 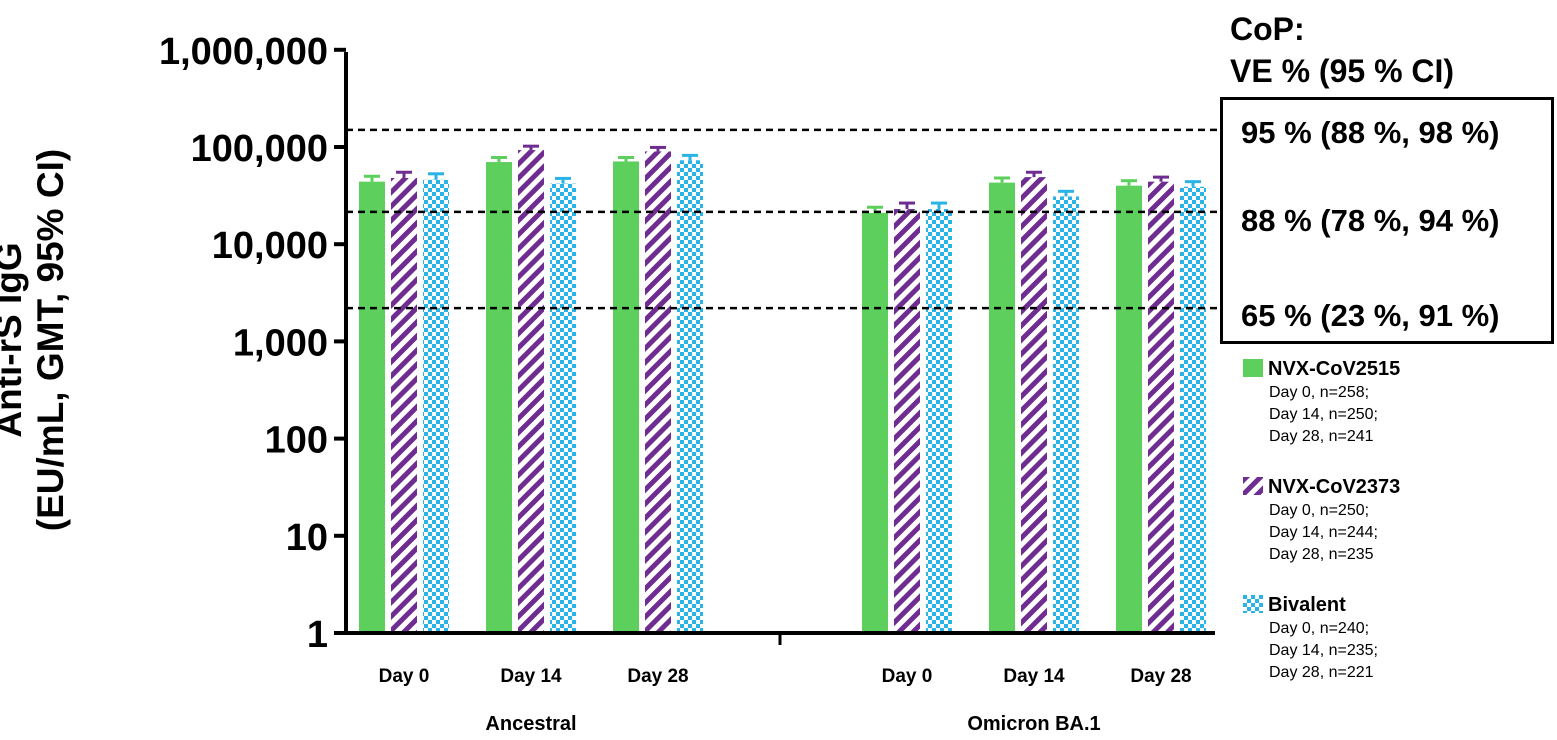 I want to click on legend-name: Bivalent, so click(x=1307, y=605).